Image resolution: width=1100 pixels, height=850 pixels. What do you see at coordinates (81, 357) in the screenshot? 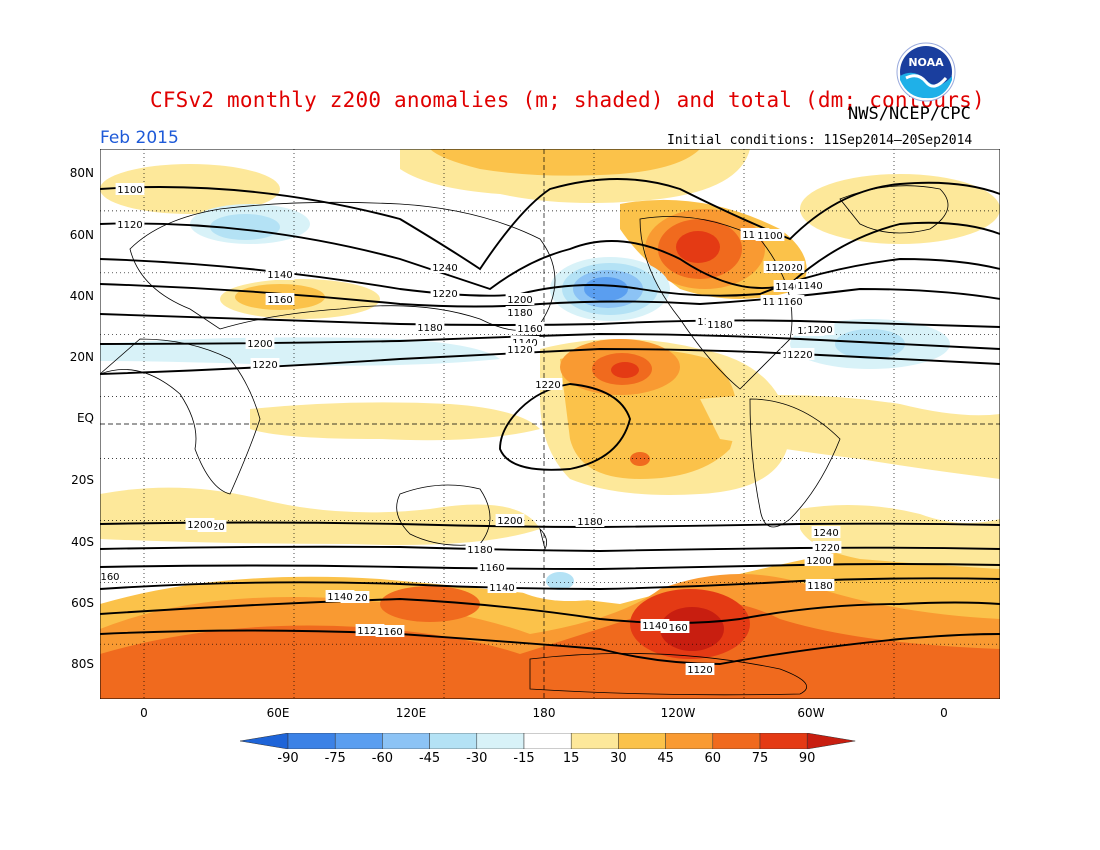
I see `latitude-label: 20N` at bounding box center [81, 357].